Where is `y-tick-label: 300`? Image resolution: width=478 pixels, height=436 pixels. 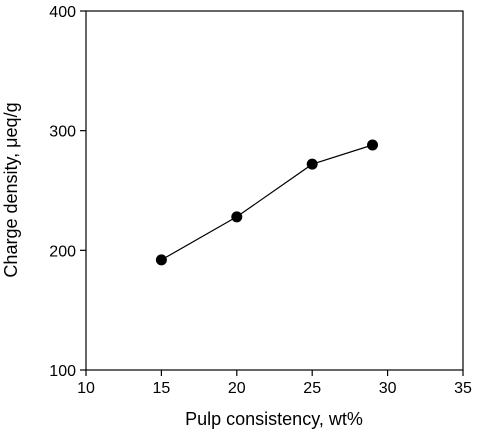
y-tick-label: 300 is located at coordinates (62, 132).